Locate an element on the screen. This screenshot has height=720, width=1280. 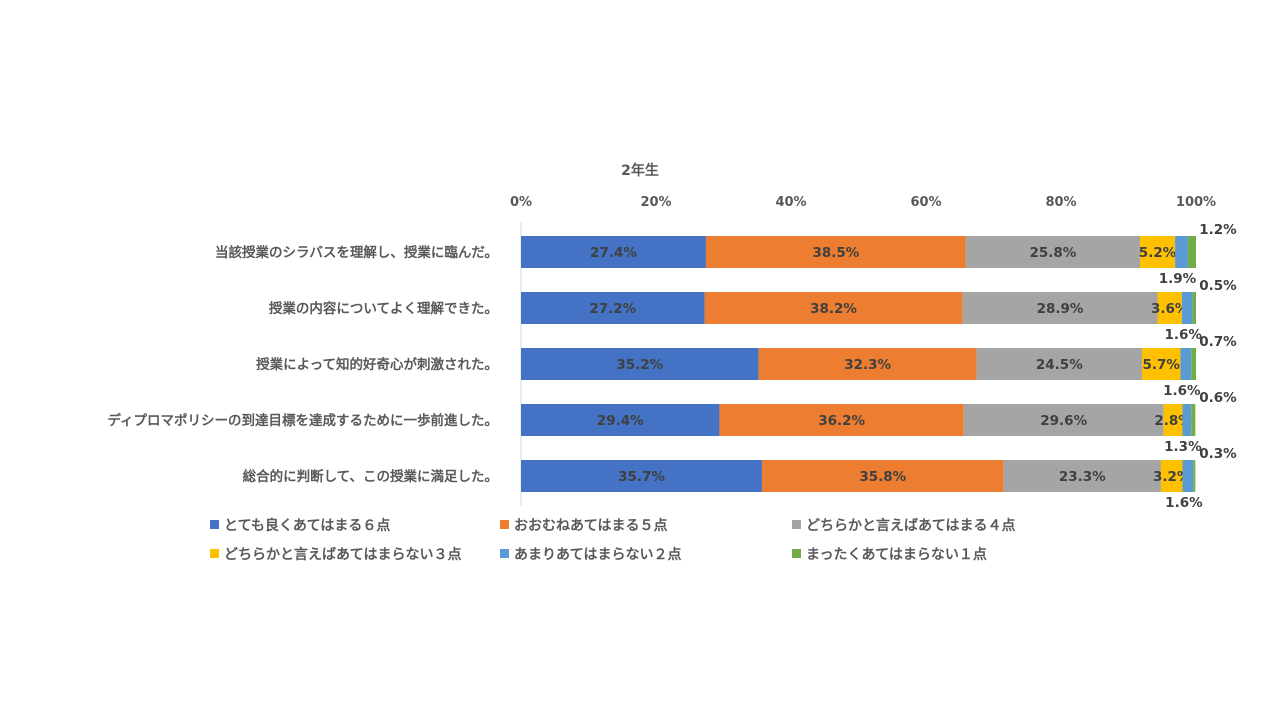
data-label: 29.6% is located at coordinates (1063, 421).